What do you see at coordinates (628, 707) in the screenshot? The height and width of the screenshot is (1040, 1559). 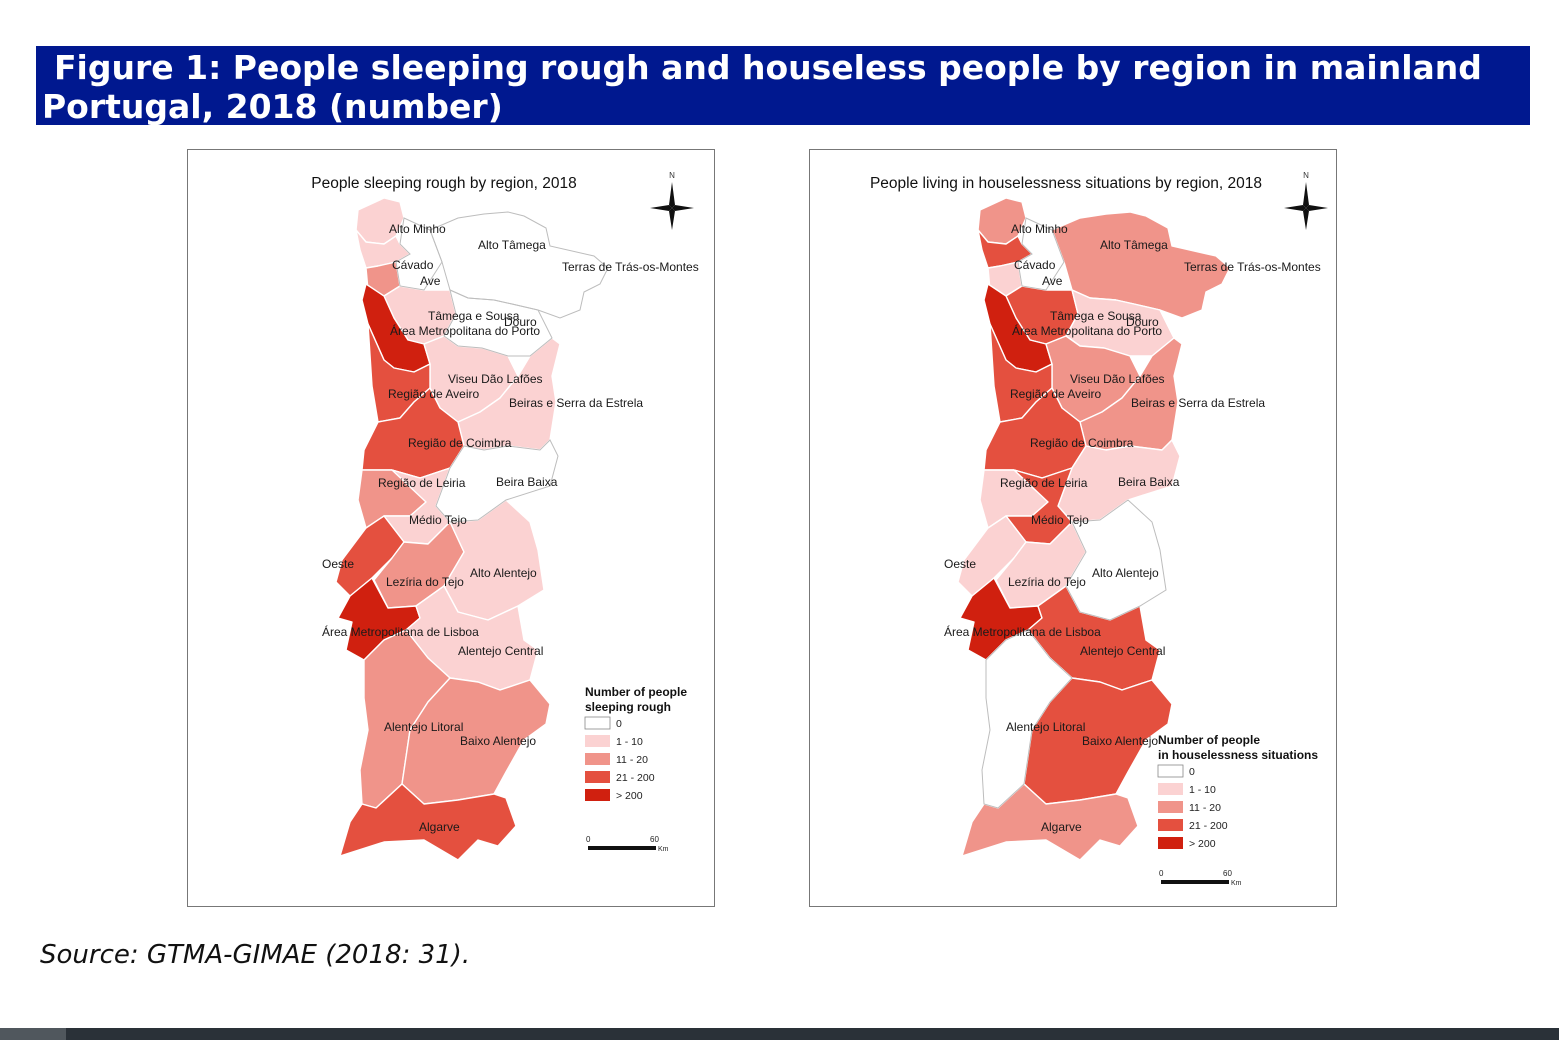 I see `legend-title-line2: sleeping rough` at bounding box center [628, 707].